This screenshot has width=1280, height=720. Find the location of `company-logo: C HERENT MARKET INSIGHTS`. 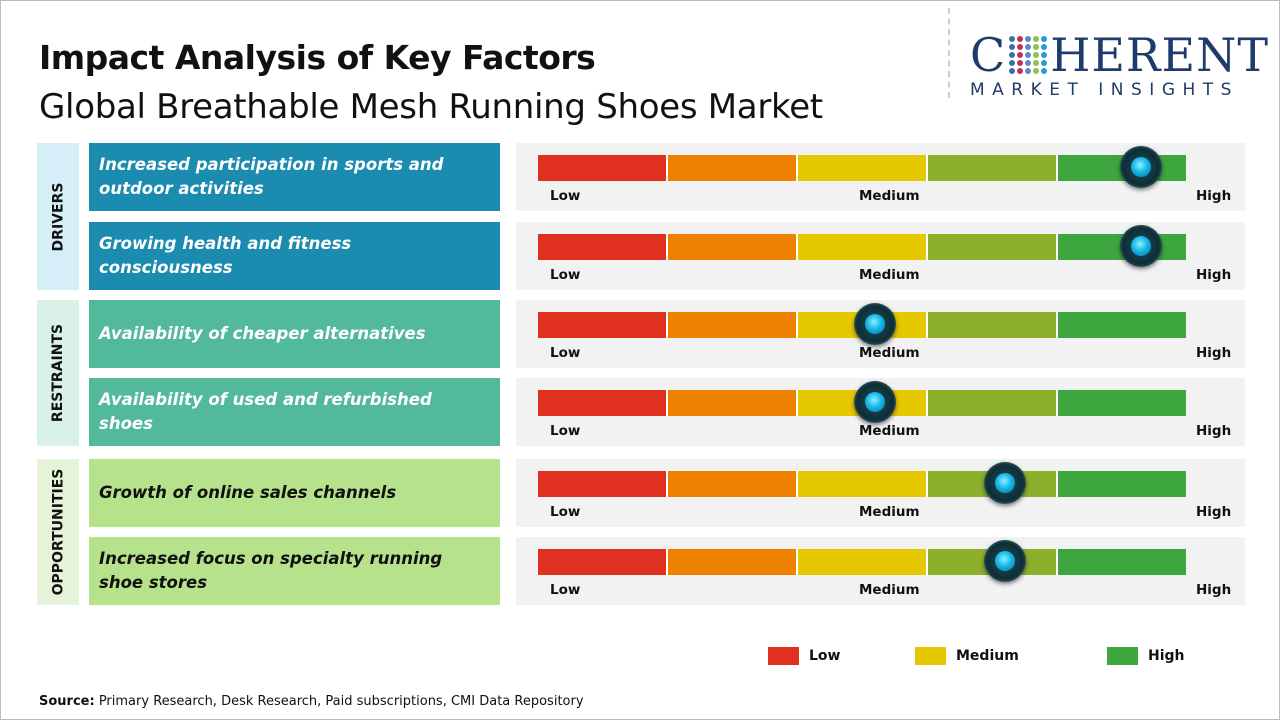

company-logo: C HERENT MARKET INSIGHTS is located at coordinates (1119, 64).